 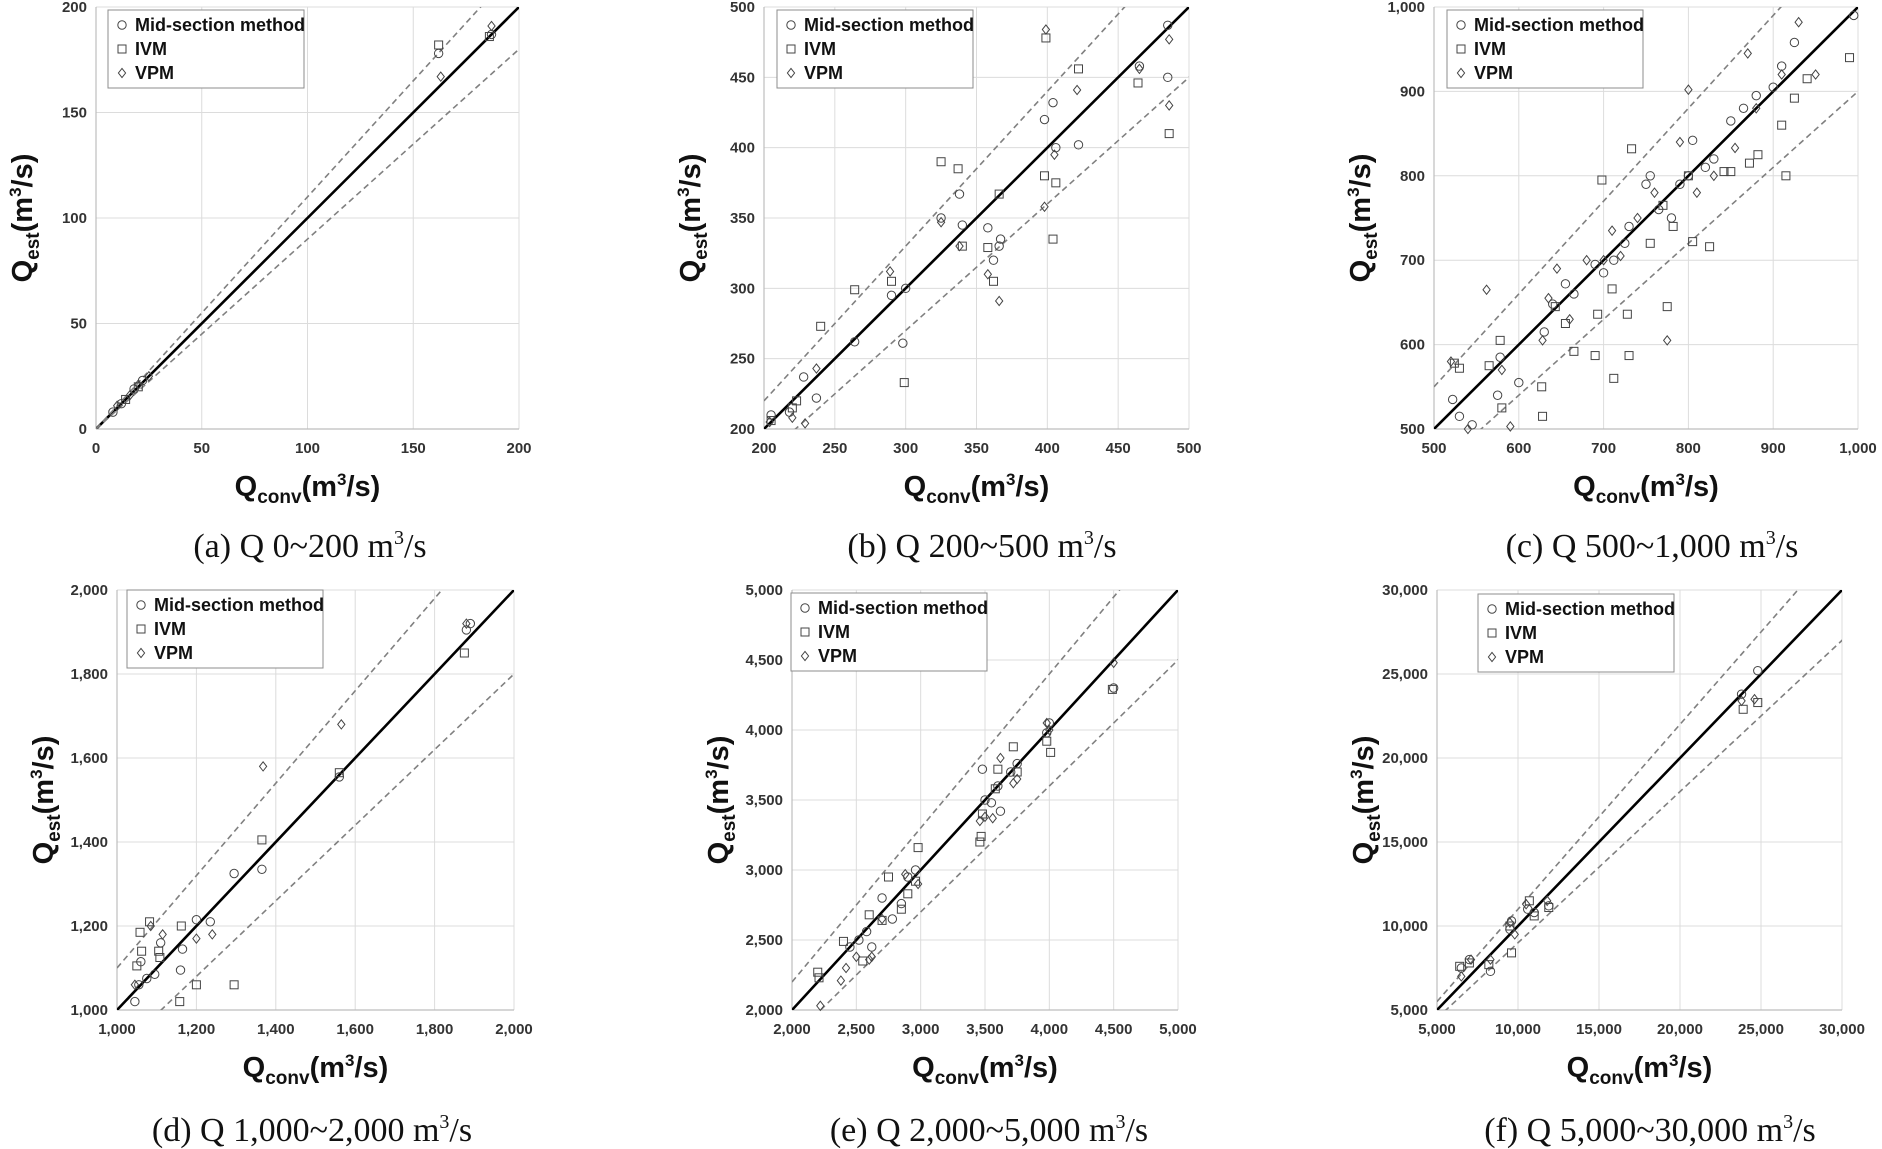 What do you see at coordinates (74, 8) in the screenshot?
I see `y-tick-label: 200` at bounding box center [74, 8].